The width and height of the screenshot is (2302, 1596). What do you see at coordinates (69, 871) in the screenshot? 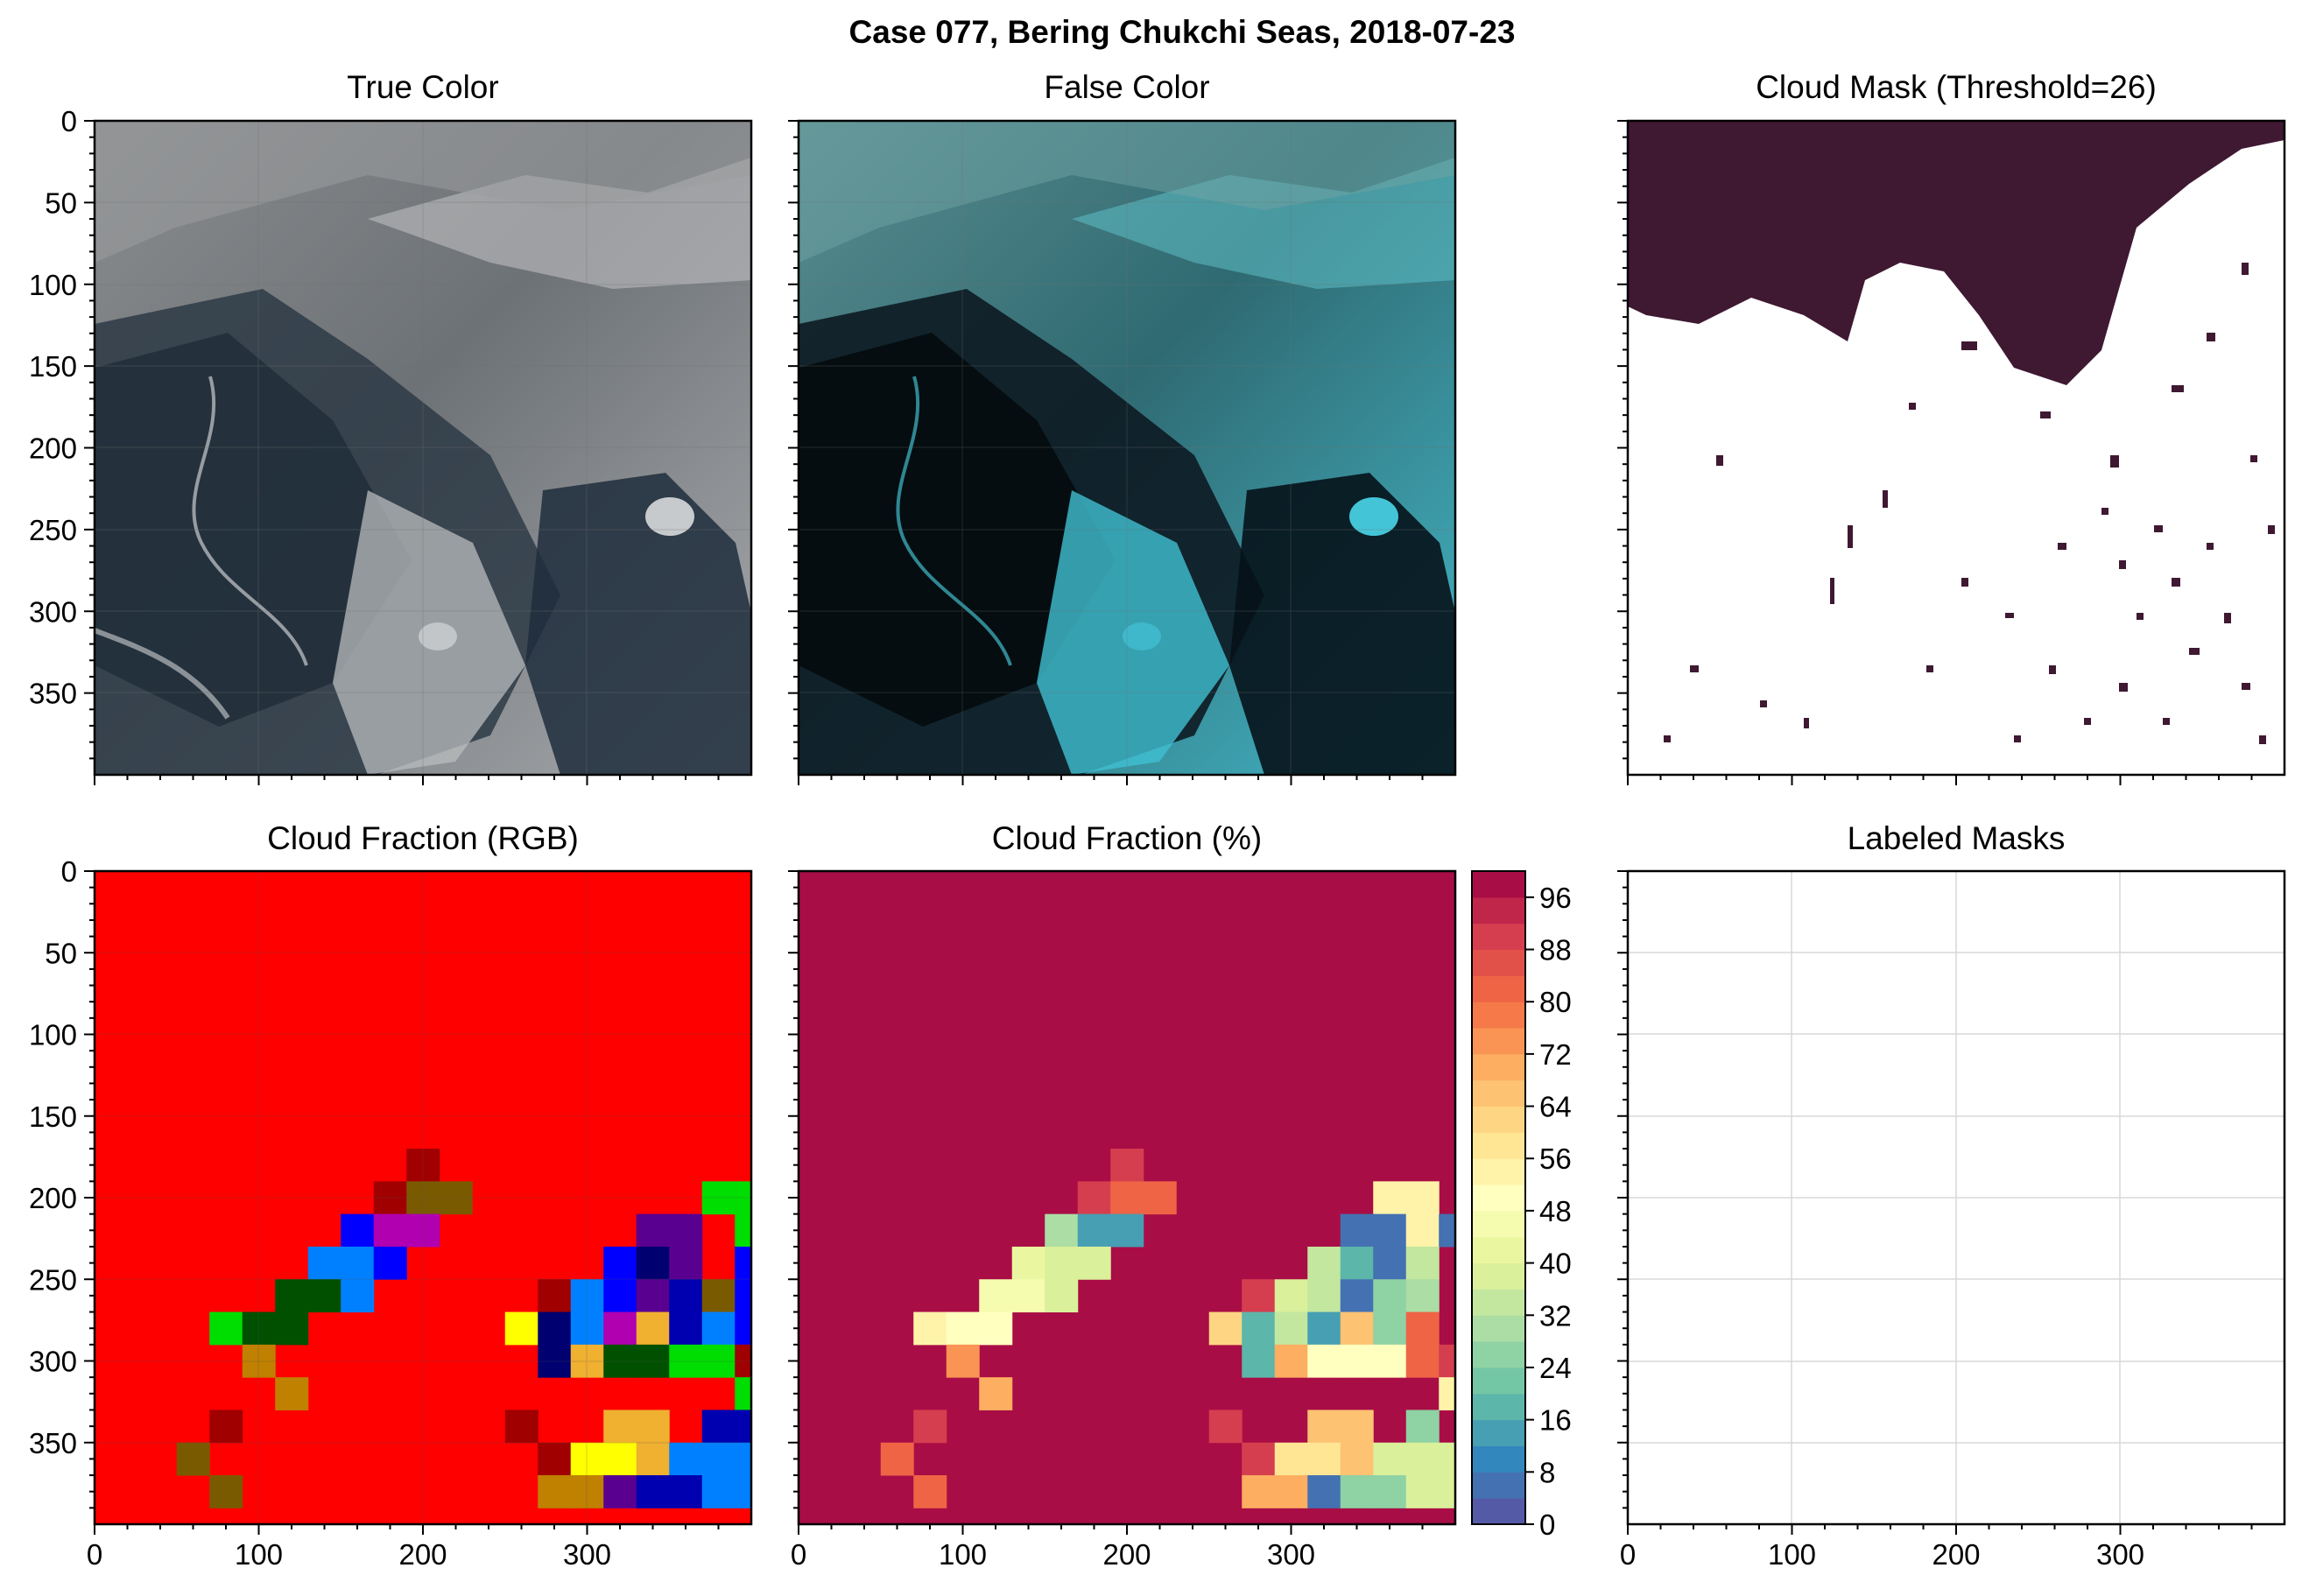
I see `axis-tick-label: 0` at bounding box center [69, 871].